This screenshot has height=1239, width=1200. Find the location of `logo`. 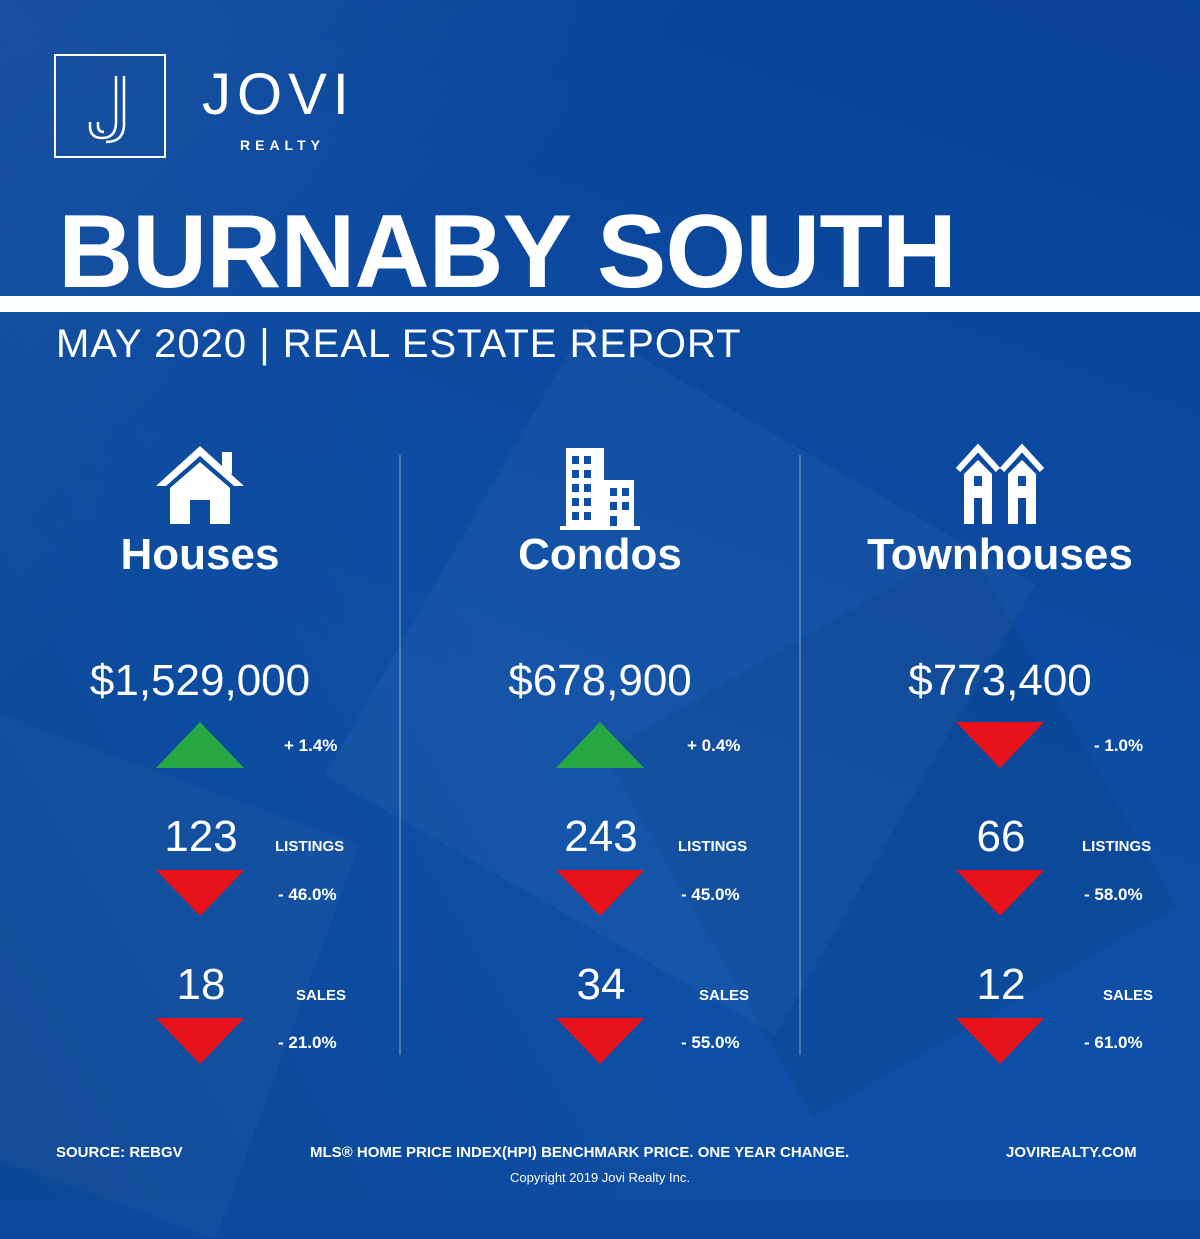

logo is located at coordinates (110, 106).